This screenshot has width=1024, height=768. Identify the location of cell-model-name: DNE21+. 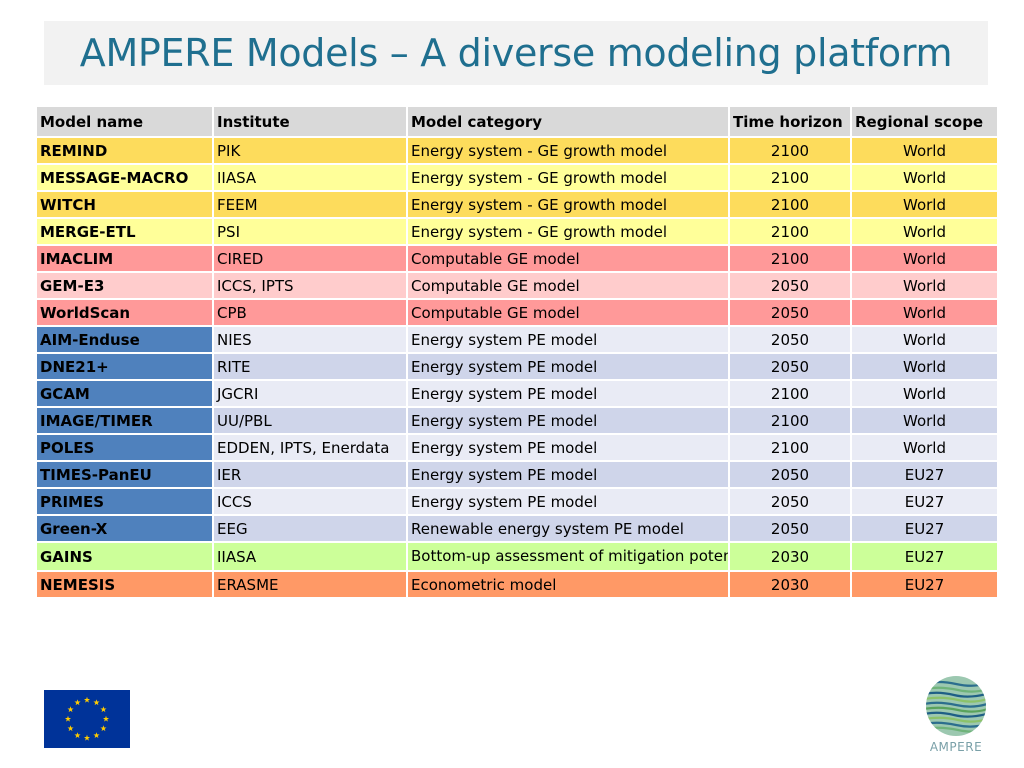
(124, 366).